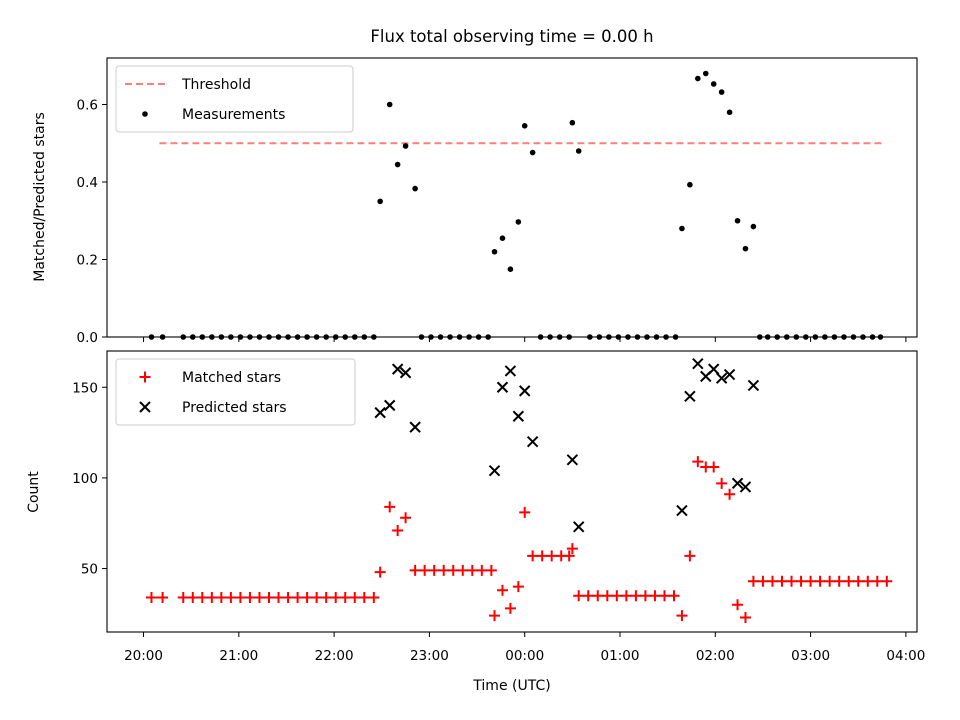 The image size is (960, 720). I want to click on legend-label: Measurements, so click(233, 115).